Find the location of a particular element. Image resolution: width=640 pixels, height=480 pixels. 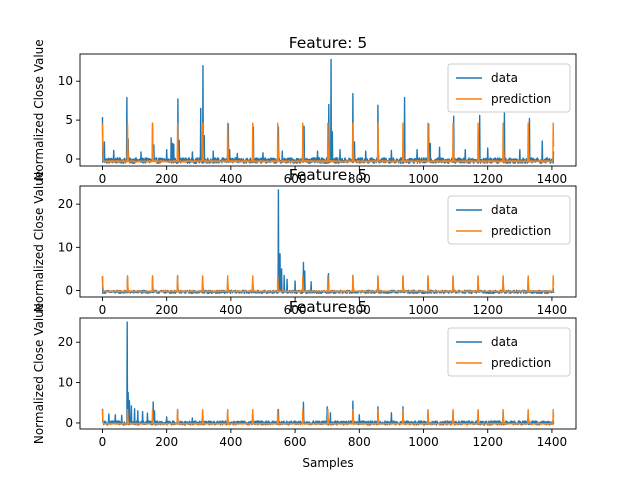

y-tick-label: 5 is located at coordinates (69, 120).